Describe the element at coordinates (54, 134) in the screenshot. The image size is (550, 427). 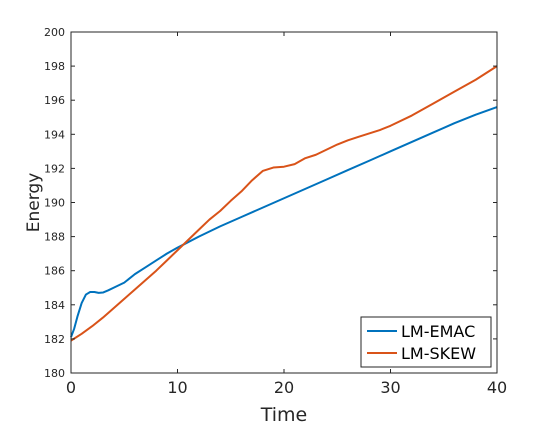
I see `y-tick-label: 194` at that location.